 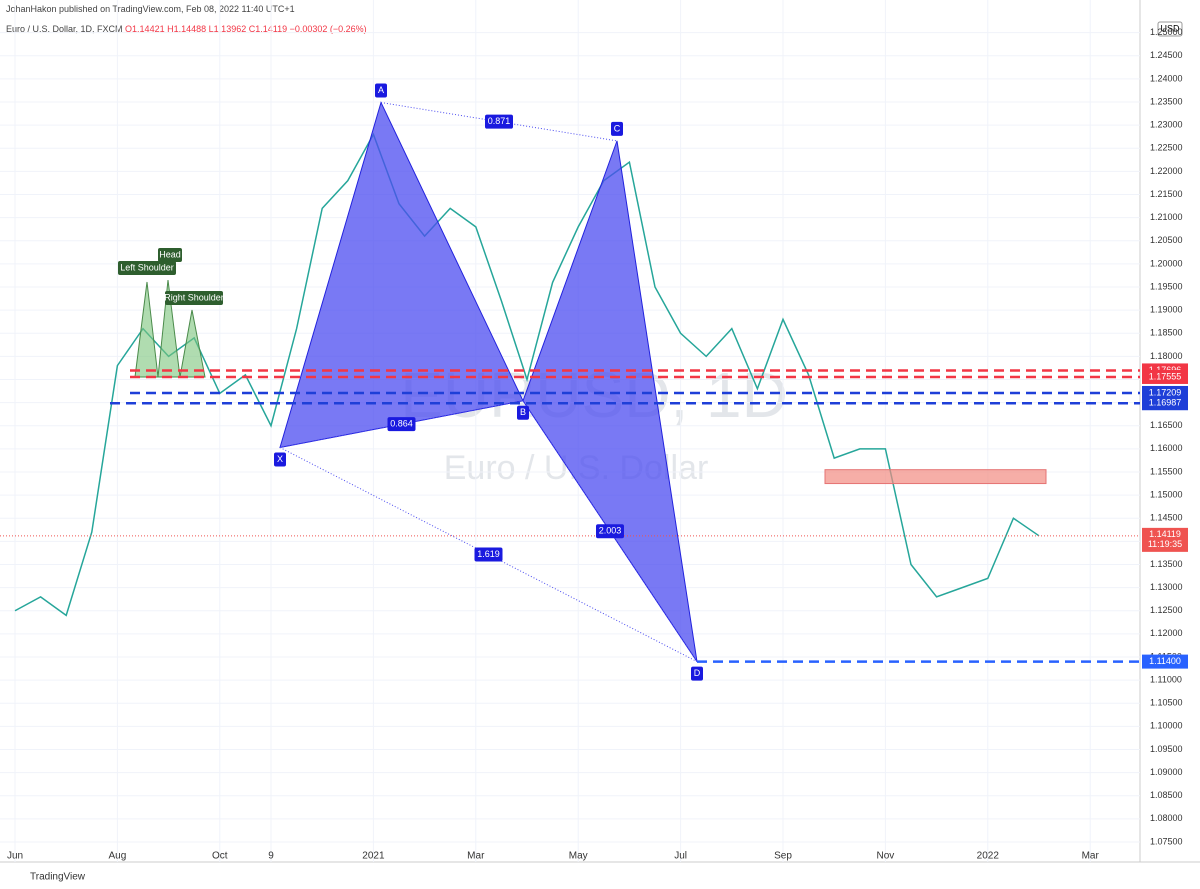 I want to click on high: H1.14488, so click(x=187, y=29).